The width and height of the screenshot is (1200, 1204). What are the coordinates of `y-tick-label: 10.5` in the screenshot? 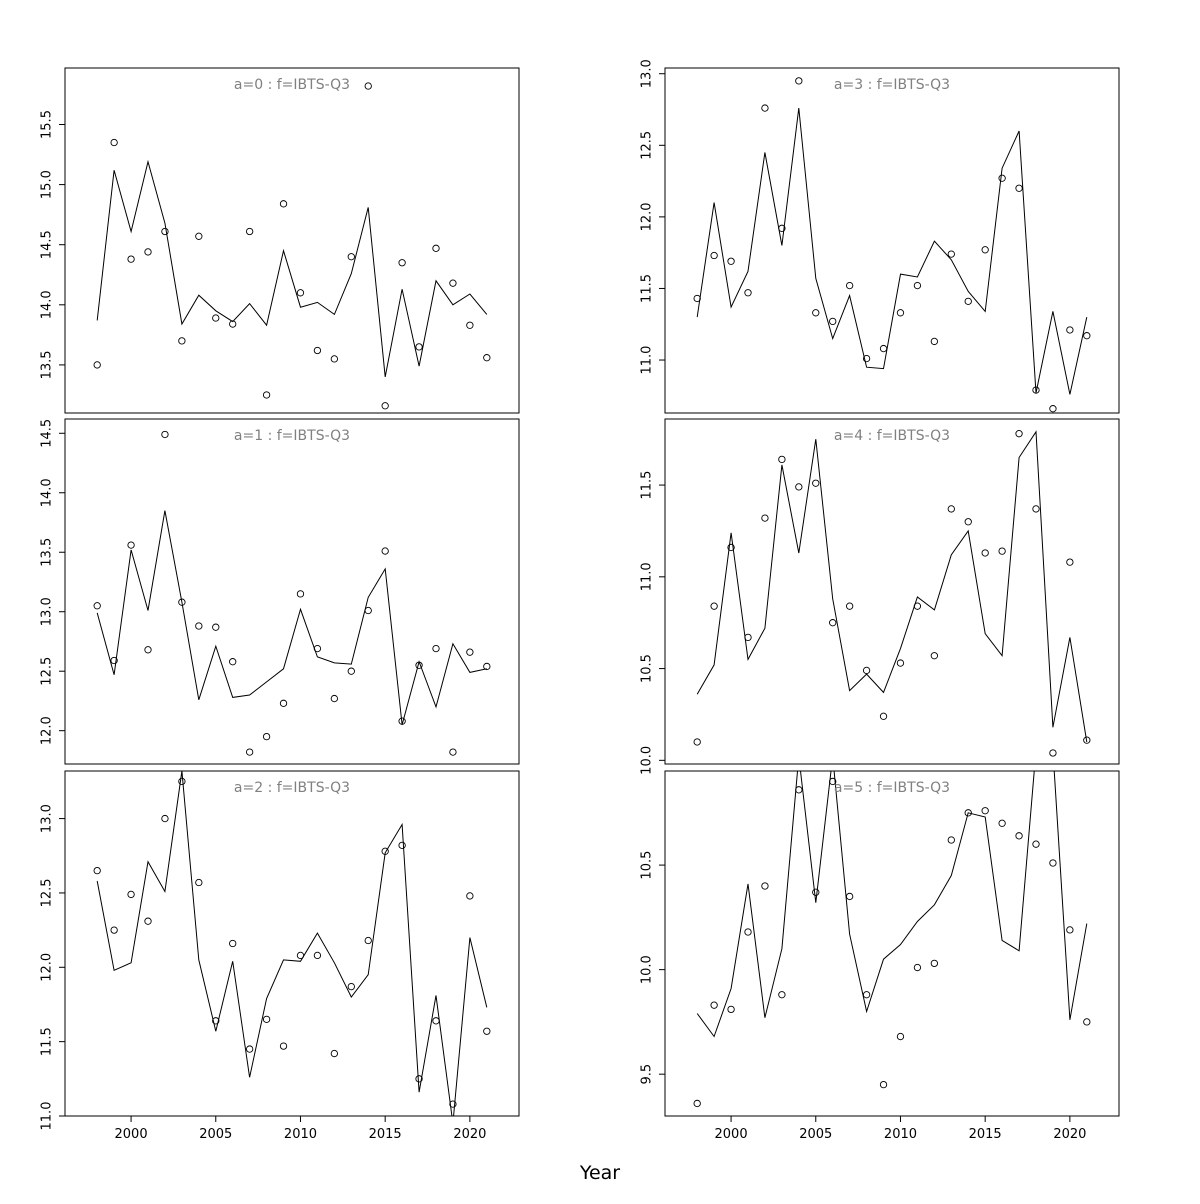 It's located at (647, 668).